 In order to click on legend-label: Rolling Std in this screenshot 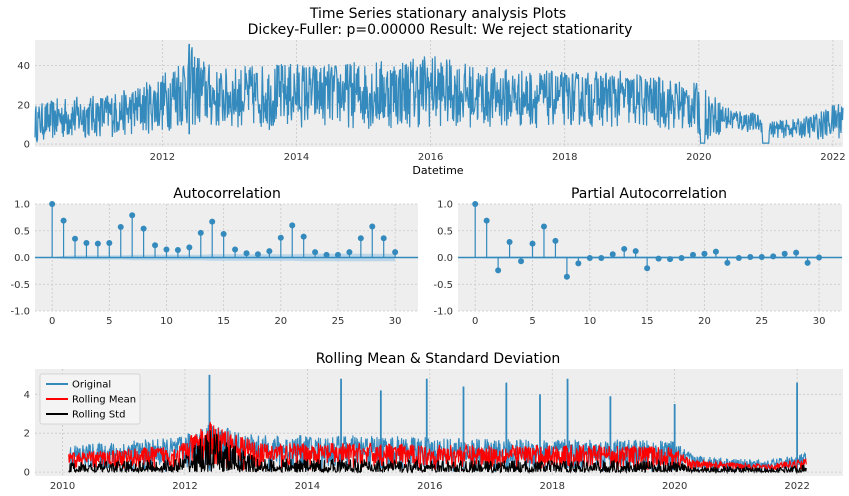, I will do `click(98, 415)`.